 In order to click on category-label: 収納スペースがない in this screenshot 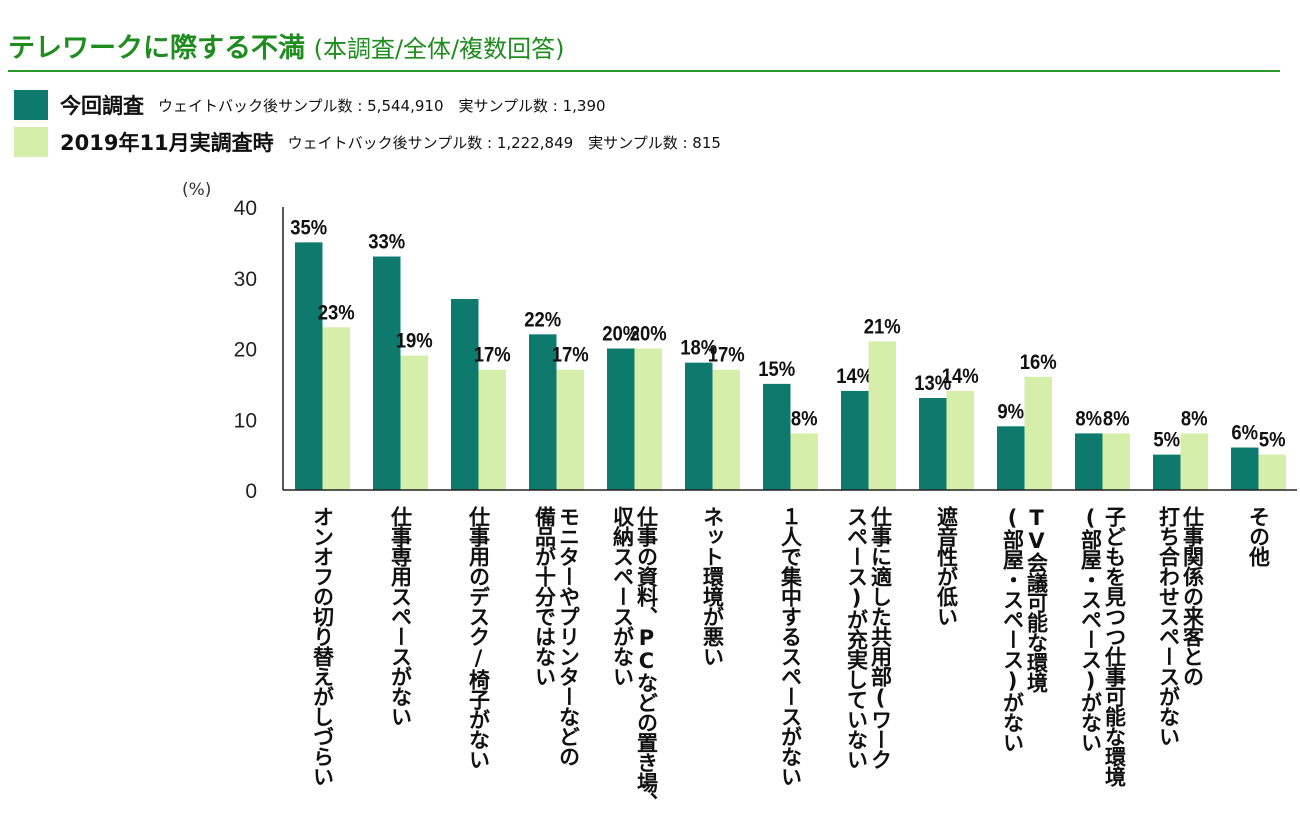, I will do `click(623, 596)`.